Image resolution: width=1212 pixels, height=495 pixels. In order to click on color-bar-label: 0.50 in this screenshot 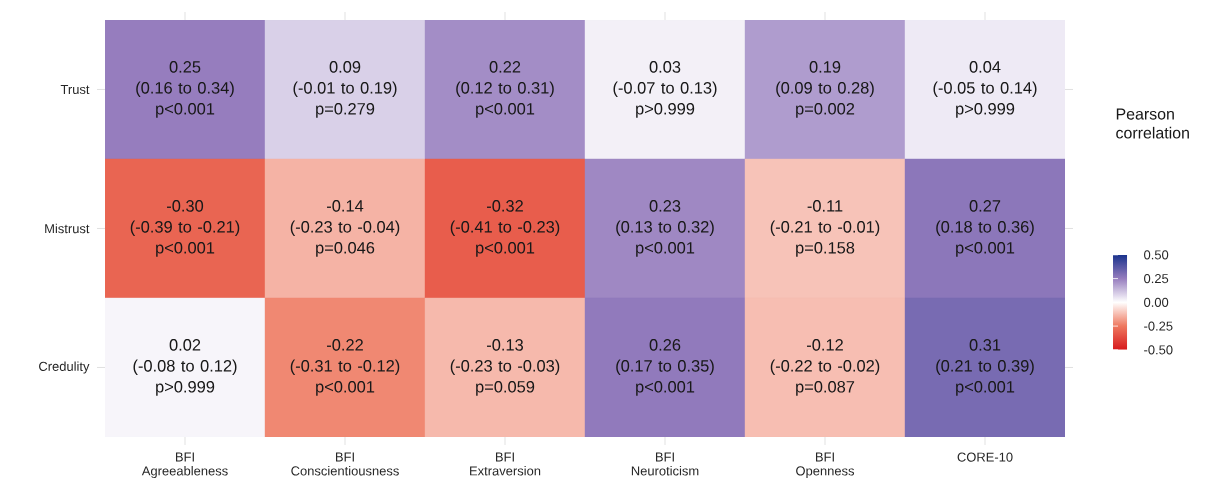, I will do `click(1156, 255)`.